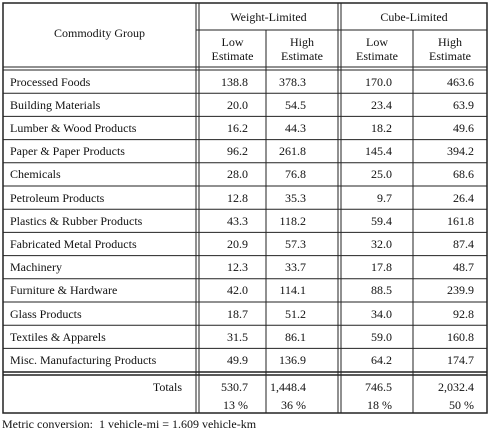  I want to click on estimate-value: 138.8, so click(234, 81).